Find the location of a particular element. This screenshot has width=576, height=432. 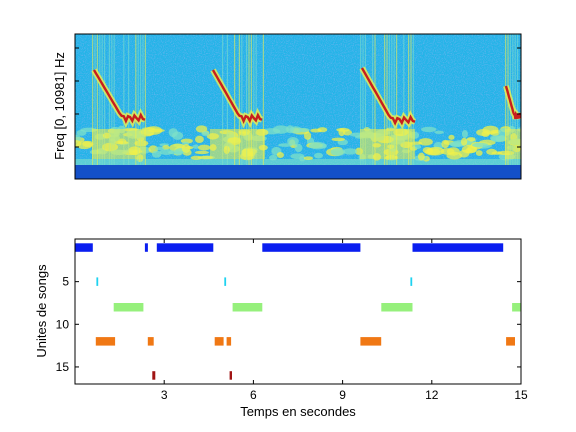

spectrogram-band-edge is located at coordinates (298, 162).